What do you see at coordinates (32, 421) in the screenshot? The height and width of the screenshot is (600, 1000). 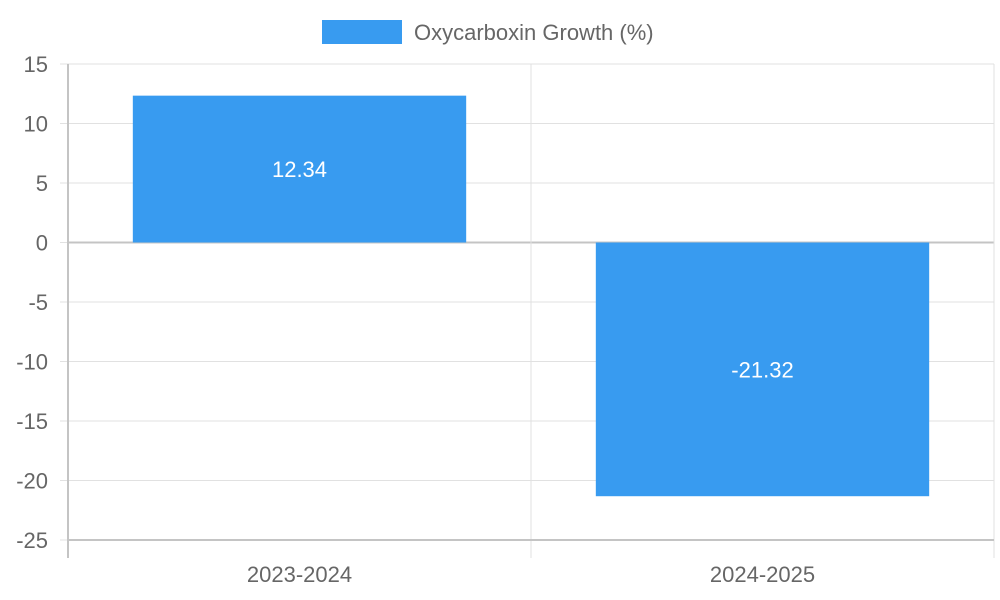 I see `y-tick-label: -15` at bounding box center [32, 421].